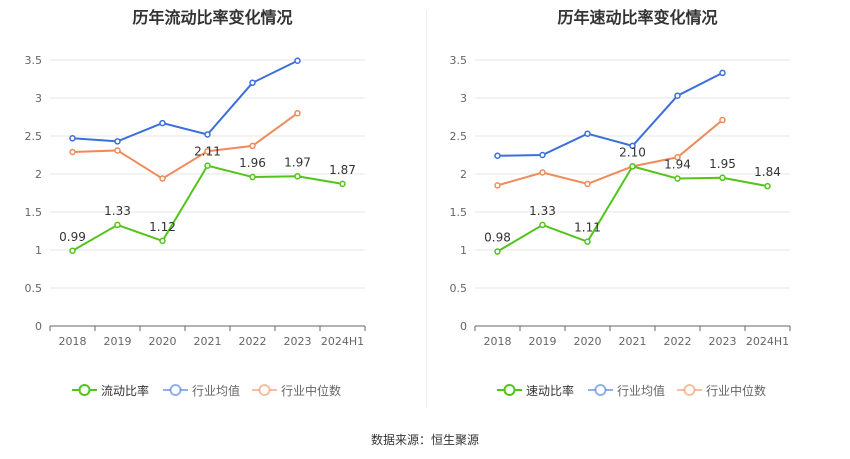  Describe the element at coordinates (767, 172) in the screenshot. I see `data-label: 1.84` at that location.